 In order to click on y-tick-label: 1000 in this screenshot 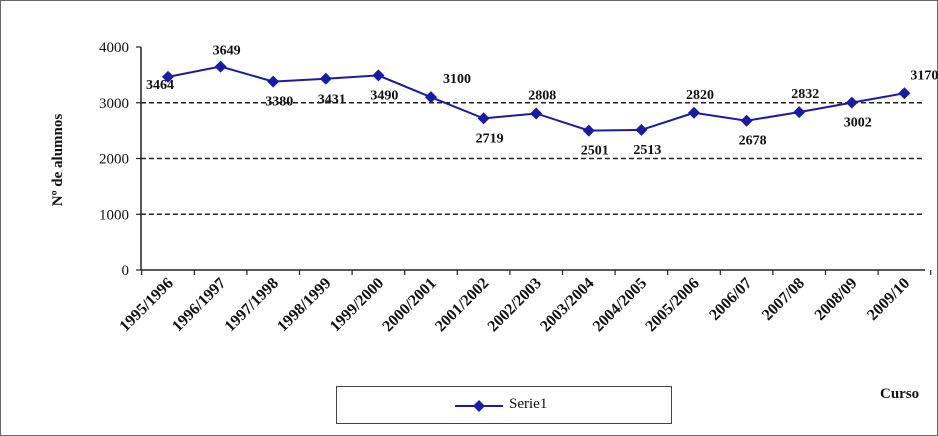, I will do `click(114, 215)`.